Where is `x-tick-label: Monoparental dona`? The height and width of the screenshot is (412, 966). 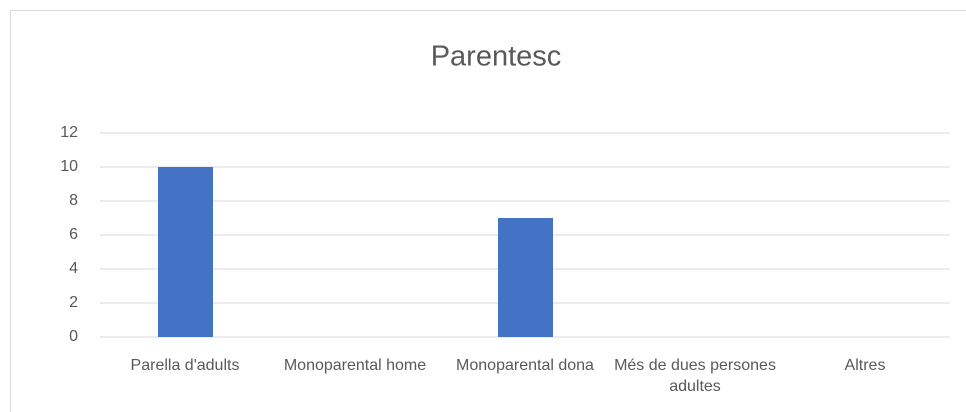 x-tick-label: Monoparental dona is located at coordinates (525, 365).